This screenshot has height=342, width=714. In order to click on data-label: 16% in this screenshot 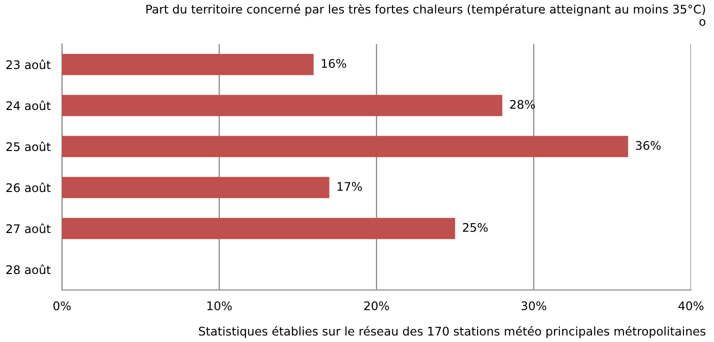, I will do `click(334, 63)`.